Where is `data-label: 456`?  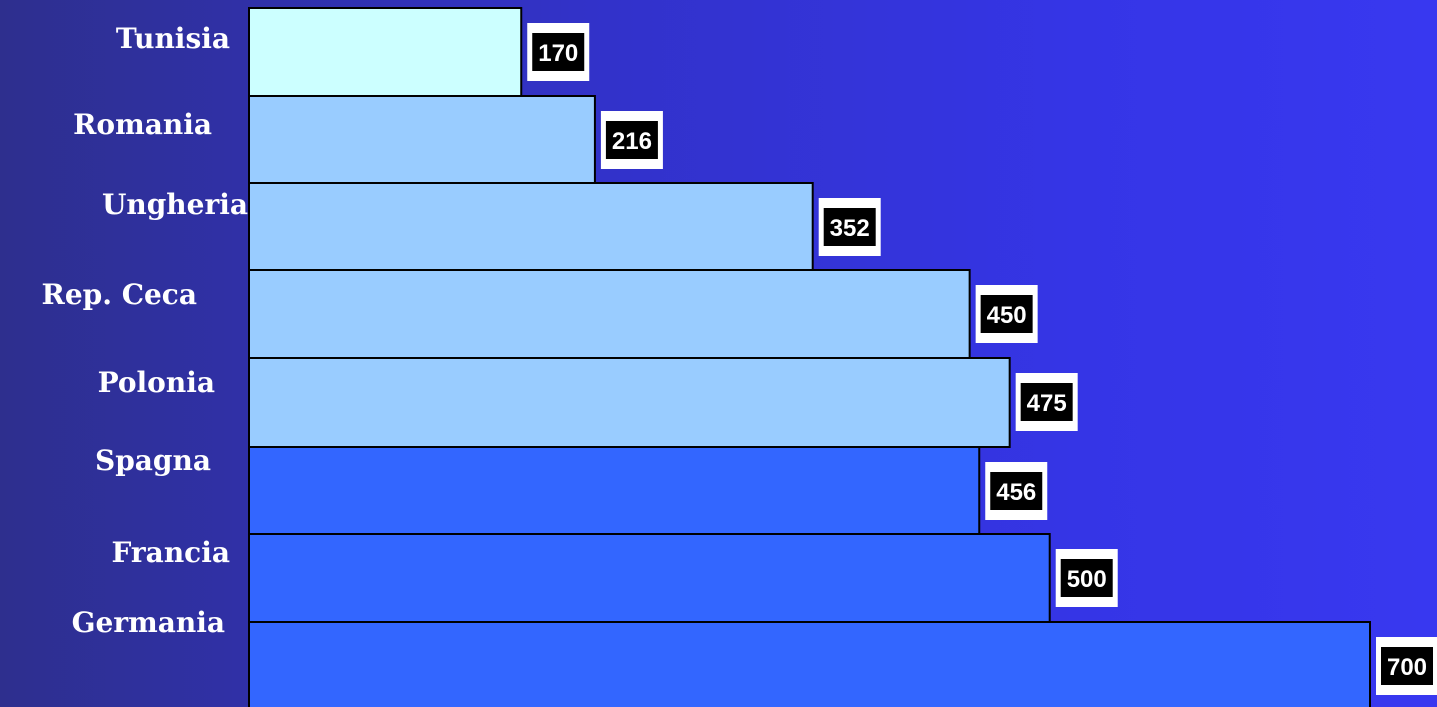 data-label: 456 is located at coordinates (1016, 491).